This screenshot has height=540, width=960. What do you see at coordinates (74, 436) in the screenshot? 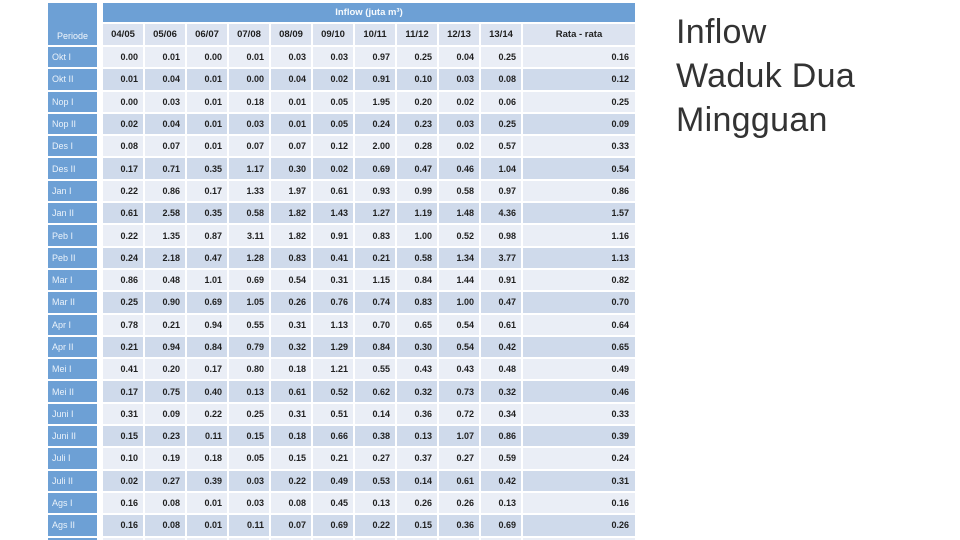
I see `period-label: Juni II` at bounding box center [74, 436].